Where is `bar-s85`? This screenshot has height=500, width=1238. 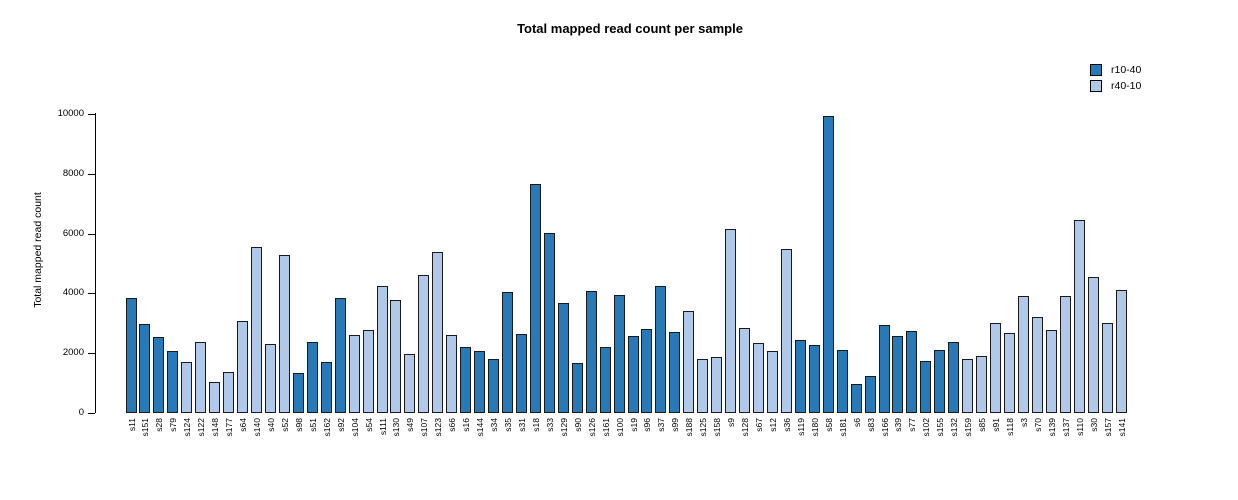
bar-s85 is located at coordinates (981, 384).